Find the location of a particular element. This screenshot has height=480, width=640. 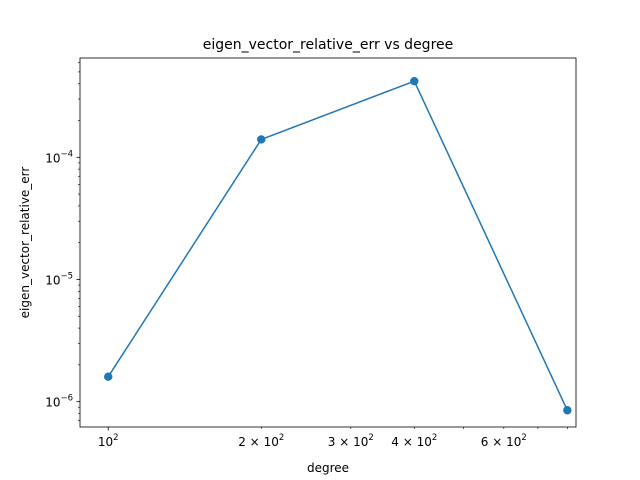

y-tick-label: 10⁻⁴ is located at coordinates (59, 157).